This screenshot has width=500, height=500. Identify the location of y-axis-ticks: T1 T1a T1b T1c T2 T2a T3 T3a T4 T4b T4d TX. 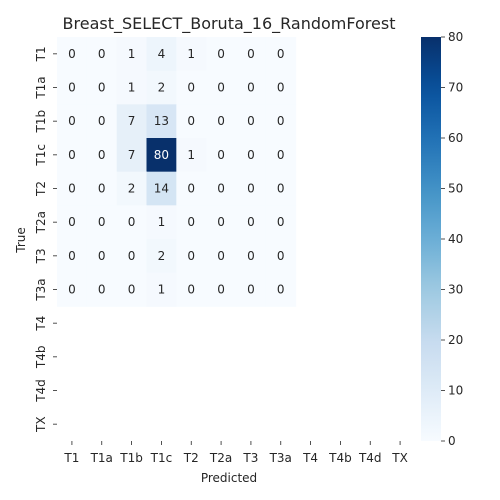
(45, 239).